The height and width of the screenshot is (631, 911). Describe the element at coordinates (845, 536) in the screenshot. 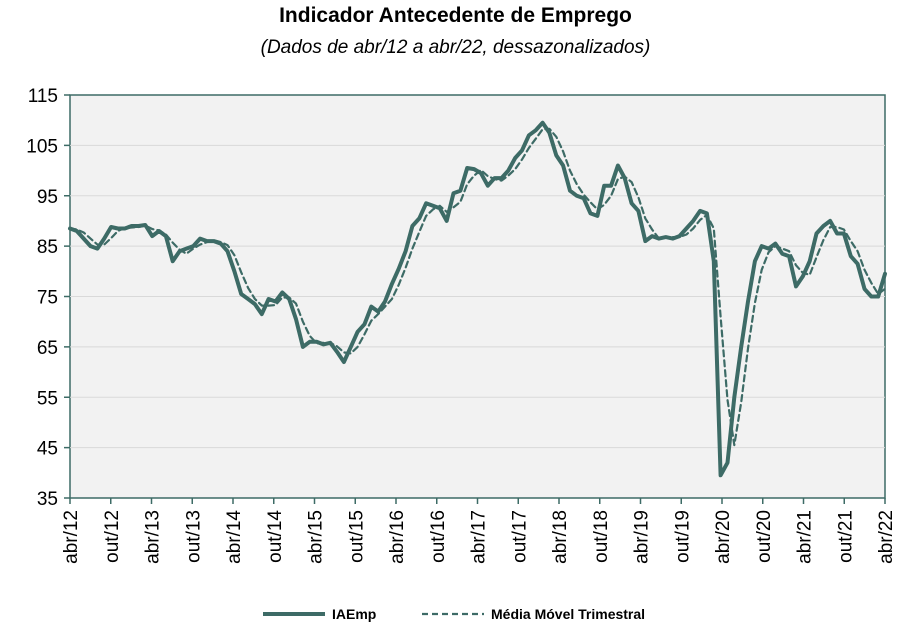

I see `x-tick-label: out/21` at that location.